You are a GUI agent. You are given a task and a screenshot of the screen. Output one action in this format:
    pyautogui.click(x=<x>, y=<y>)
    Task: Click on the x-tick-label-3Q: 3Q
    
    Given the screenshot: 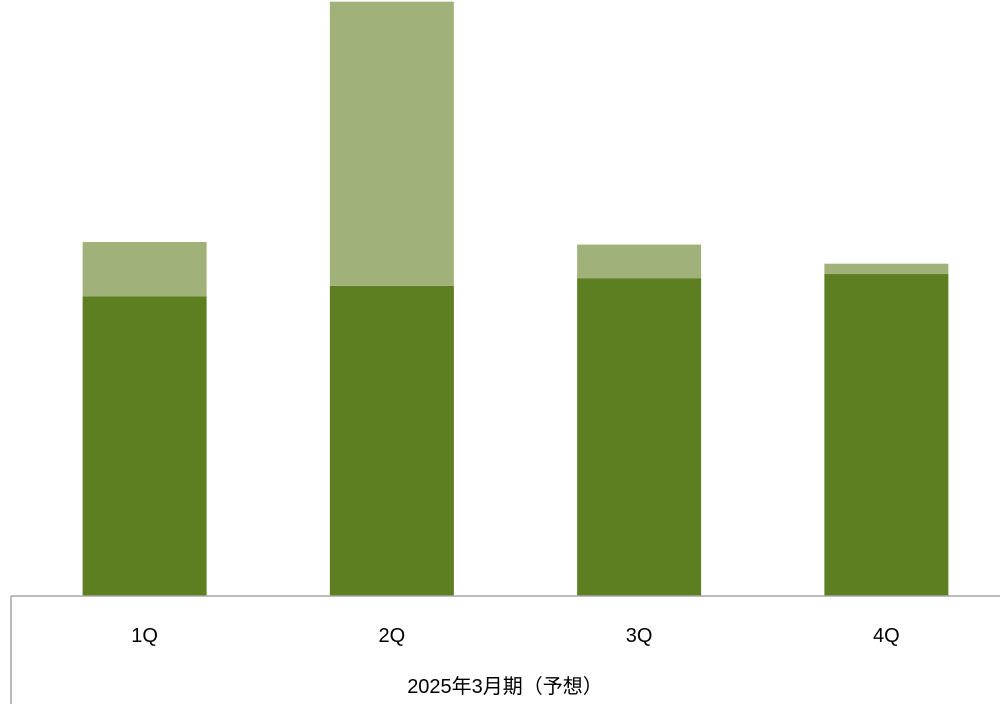 What is the action you would take?
    pyautogui.click(x=639, y=636)
    